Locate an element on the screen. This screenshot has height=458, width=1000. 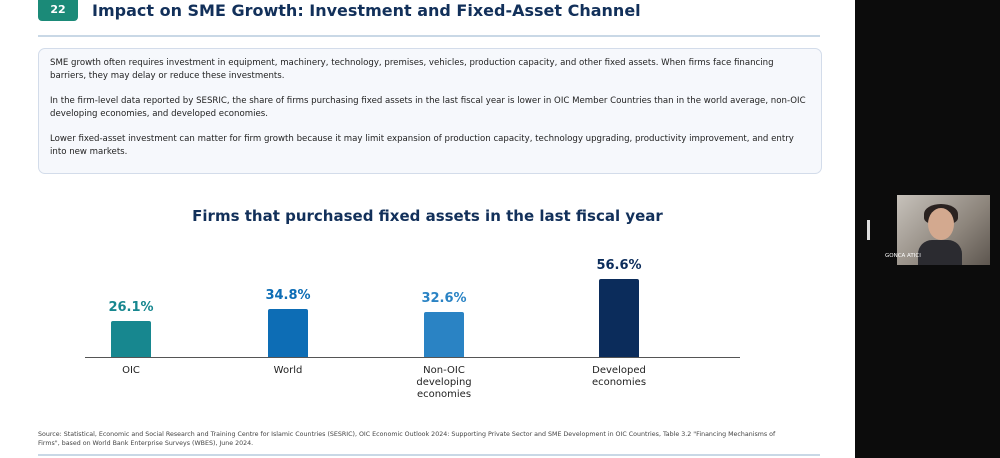
value-label: 34.8% is located at coordinates (288, 296).